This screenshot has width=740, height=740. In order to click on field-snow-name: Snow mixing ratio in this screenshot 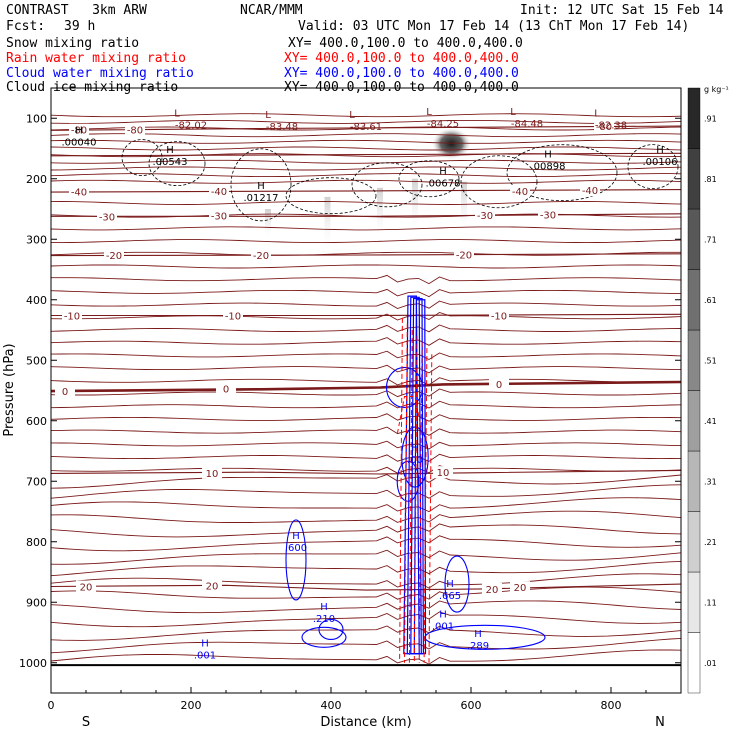, I will do `click(73, 43)`.